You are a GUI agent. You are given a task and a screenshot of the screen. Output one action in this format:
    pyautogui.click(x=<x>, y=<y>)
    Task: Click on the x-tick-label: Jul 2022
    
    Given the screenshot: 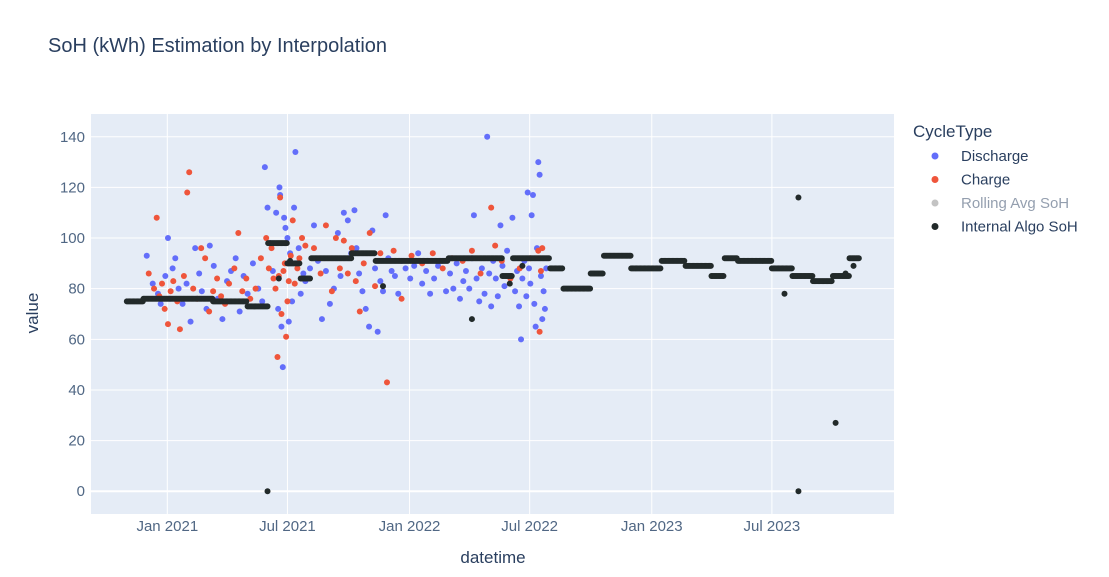 What is the action you would take?
    pyautogui.click(x=529, y=526)
    